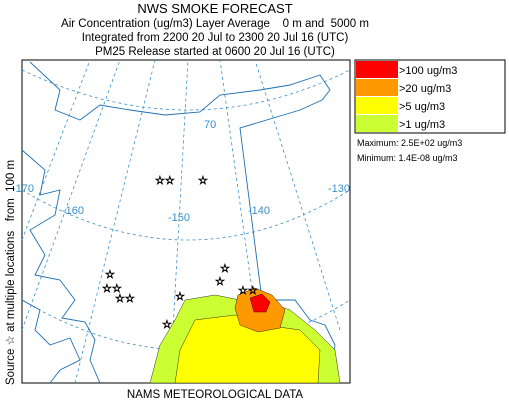 The width and height of the screenshot is (509, 401). What do you see at coordinates (339, 189) in the screenshot?
I see `grid-label: -130` at bounding box center [339, 189].